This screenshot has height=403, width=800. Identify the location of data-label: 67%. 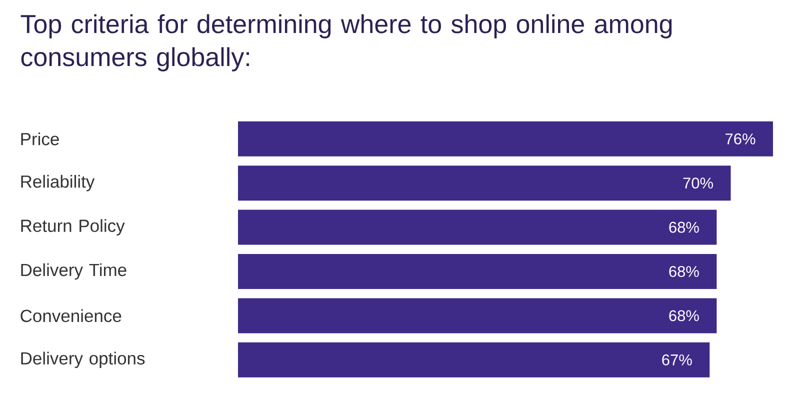
(677, 360).